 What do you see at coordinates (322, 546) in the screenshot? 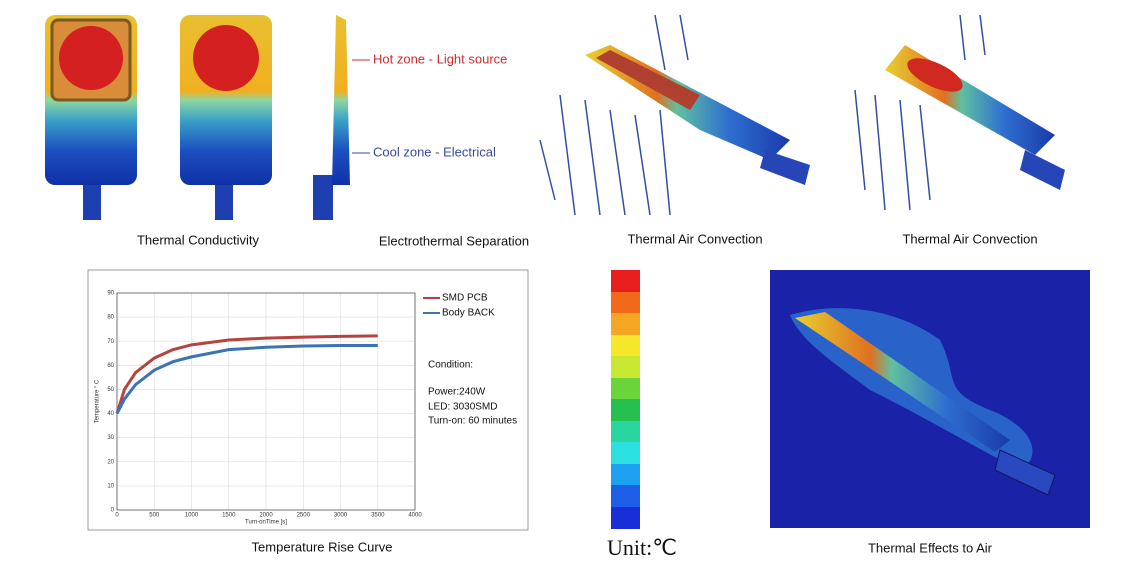
I see `caption: Temperature Rise Curve` at bounding box center [322, 546].